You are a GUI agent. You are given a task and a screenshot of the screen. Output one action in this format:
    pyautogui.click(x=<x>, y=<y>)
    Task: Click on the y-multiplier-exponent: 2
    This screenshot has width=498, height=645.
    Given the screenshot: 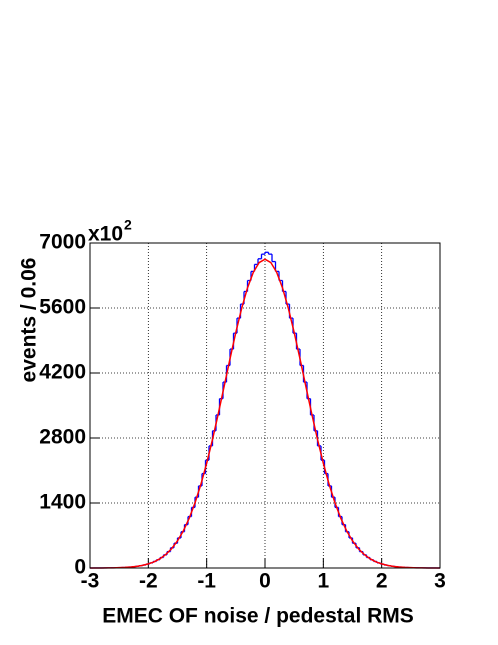 What is the action you would take?
    pyautogui.click(x=128, y=225)
    